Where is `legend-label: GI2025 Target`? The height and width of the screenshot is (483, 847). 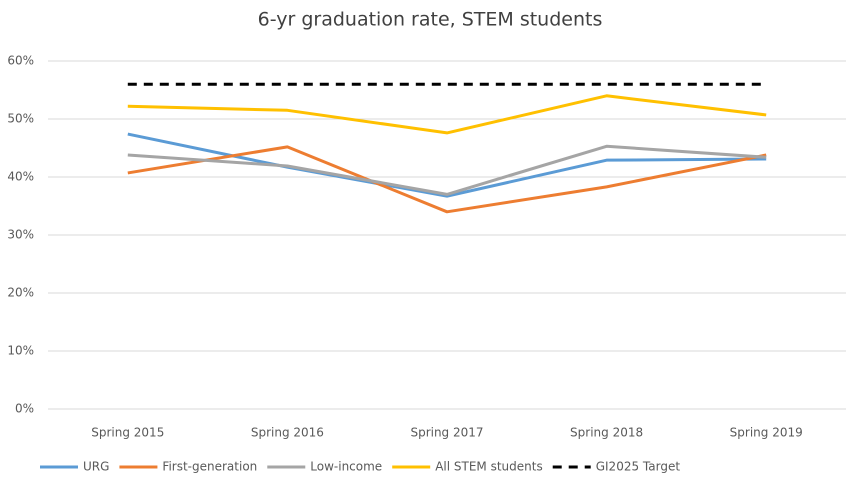
legend-label: GI2025 Target is located at coordinates (638, 467).